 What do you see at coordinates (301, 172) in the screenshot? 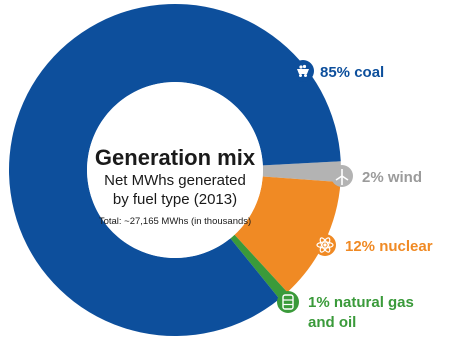
I see `donut-slice-wind-turbine` at bounding box center [301, 172].